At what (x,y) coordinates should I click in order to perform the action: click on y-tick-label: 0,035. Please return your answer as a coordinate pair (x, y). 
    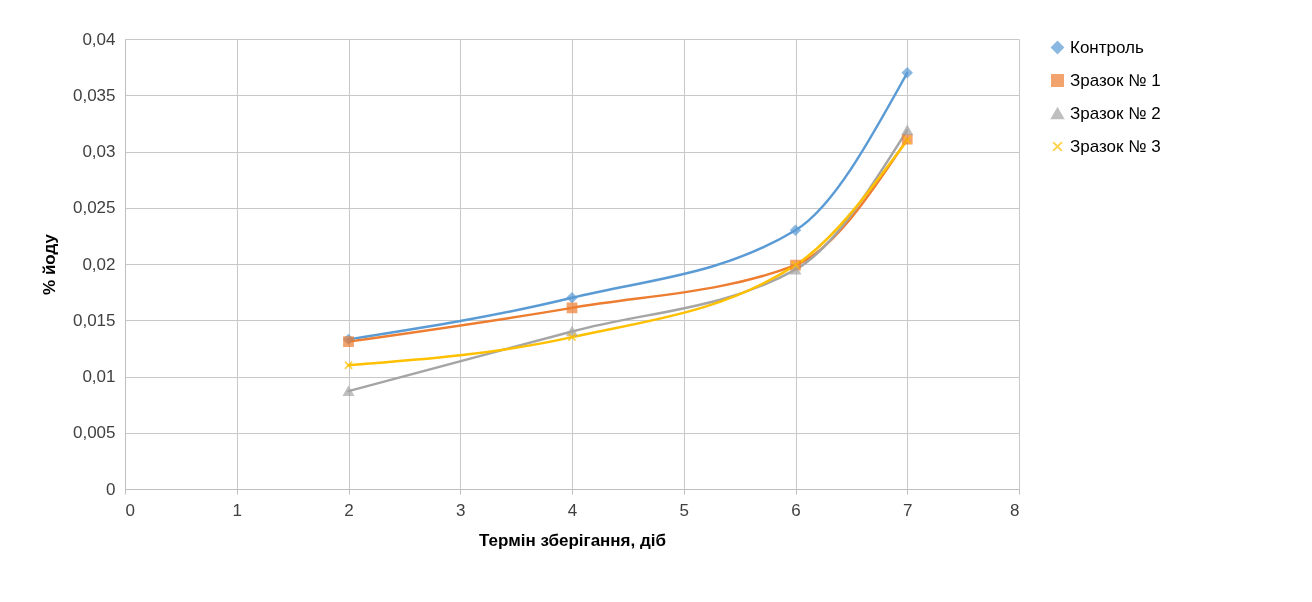
    Looking at the image, I should click on (94, 95).